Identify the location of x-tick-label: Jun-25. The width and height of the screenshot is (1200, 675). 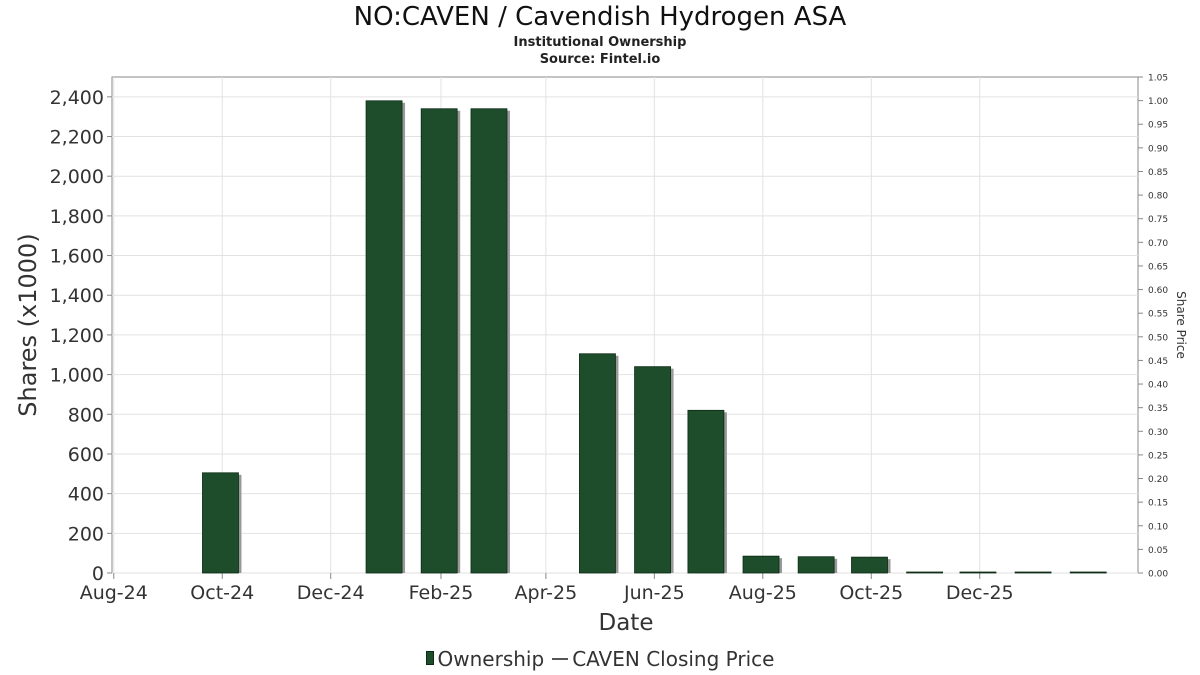
(654, 593).